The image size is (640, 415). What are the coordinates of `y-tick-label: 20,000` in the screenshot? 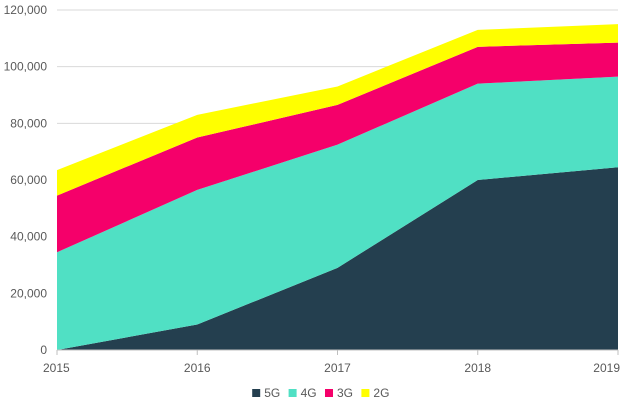 It's located at (28, 293).